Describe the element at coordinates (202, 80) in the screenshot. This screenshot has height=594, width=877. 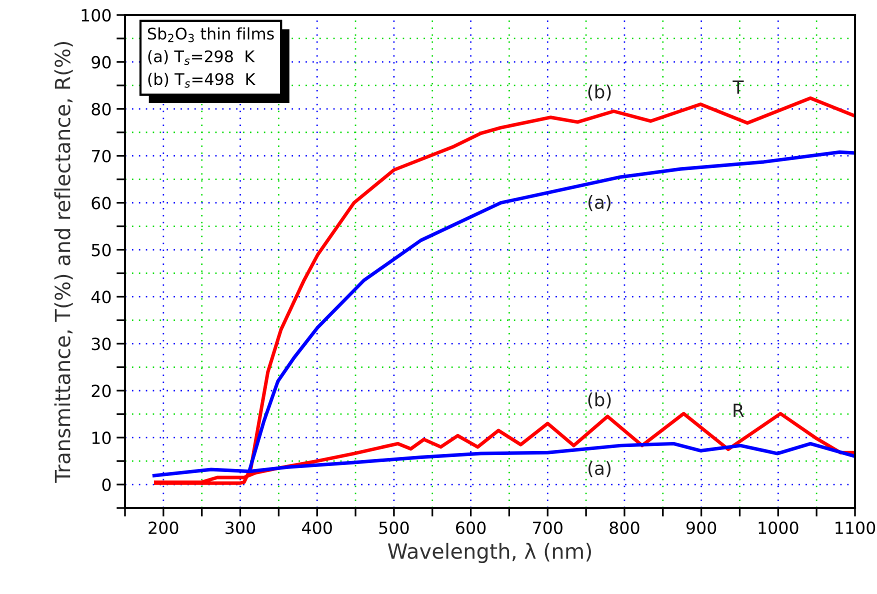
I see `annotation: (b) T$_{s}$=498 K` at that location.